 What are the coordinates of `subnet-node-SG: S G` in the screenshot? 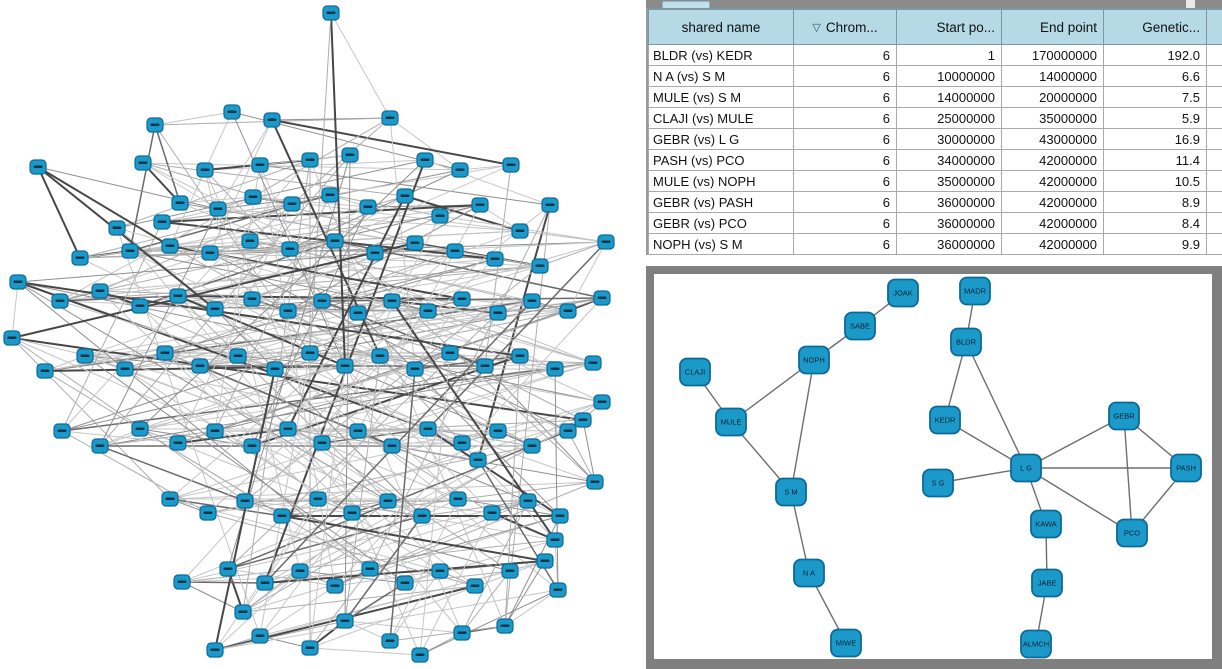 It's located at (938, 483).